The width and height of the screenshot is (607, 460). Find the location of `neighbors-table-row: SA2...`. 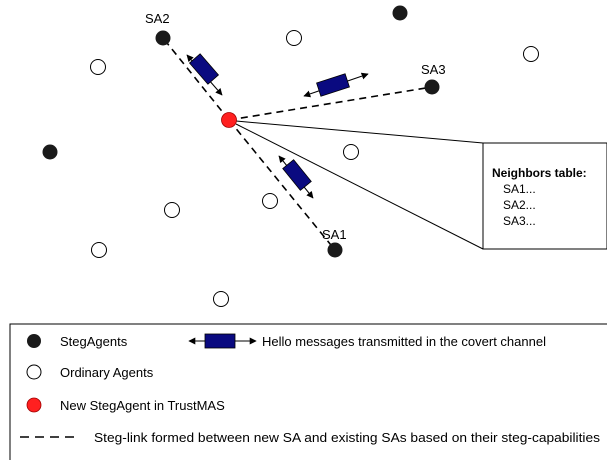

neighbors-table-row: SA2... is located at coordinates (519, 205).